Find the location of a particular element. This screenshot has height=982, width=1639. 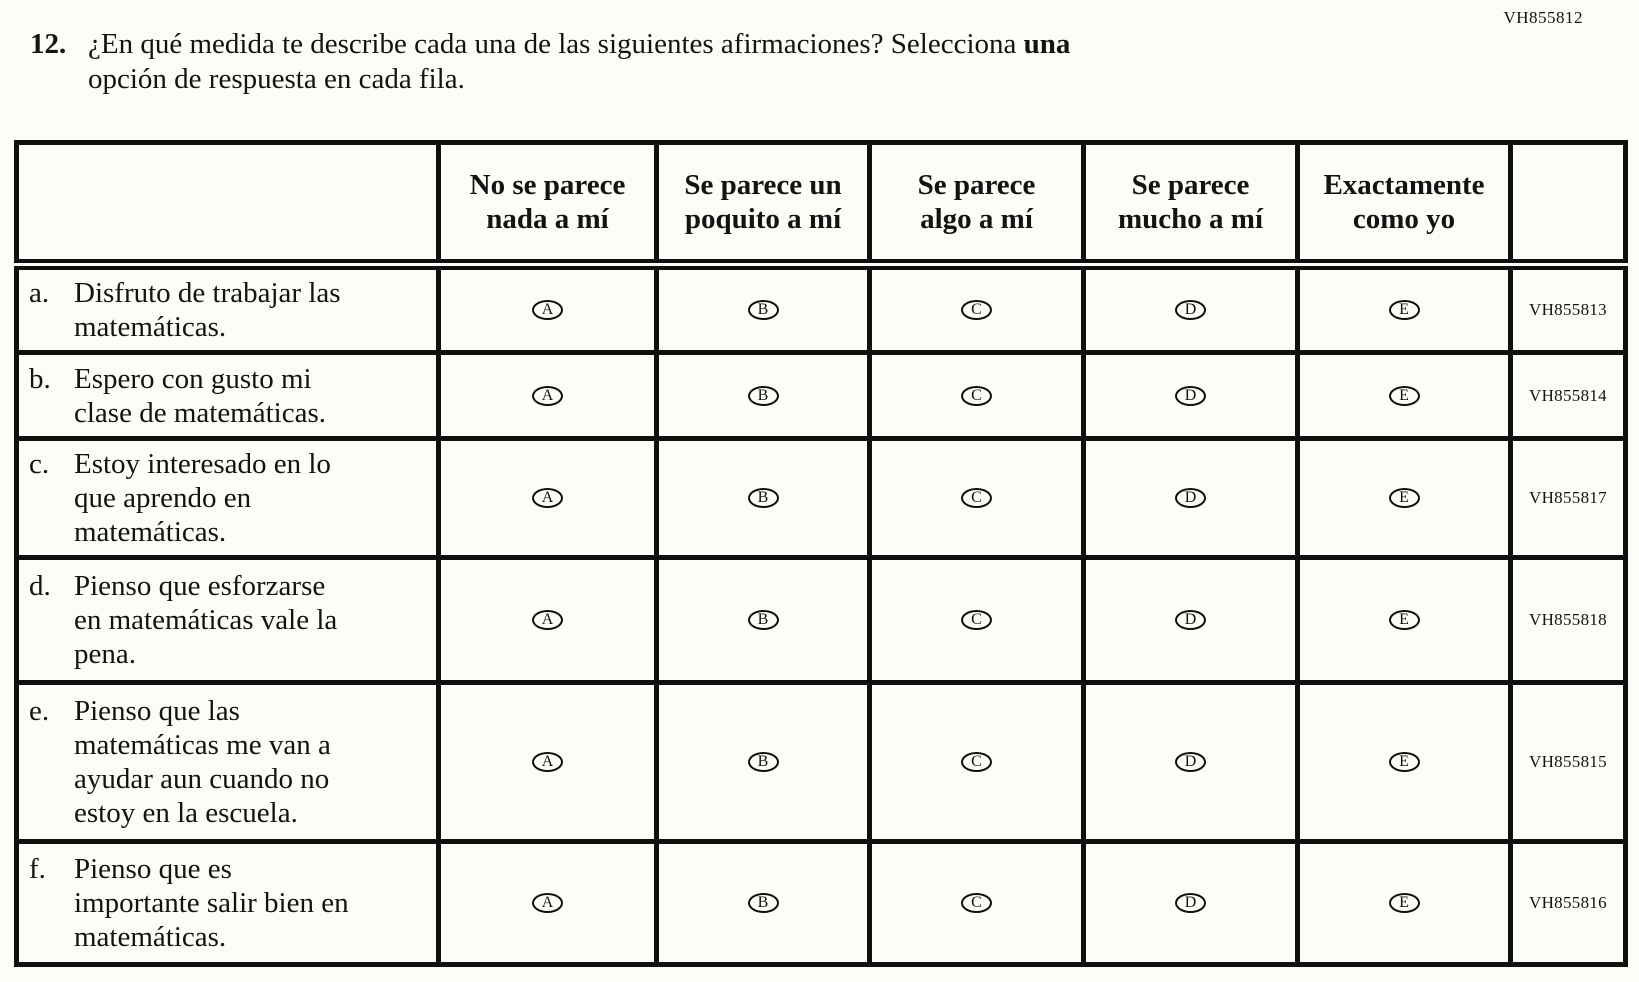

column-header-much-like-me: Se parece mucho a mí is located at coordinates (1190, 205).